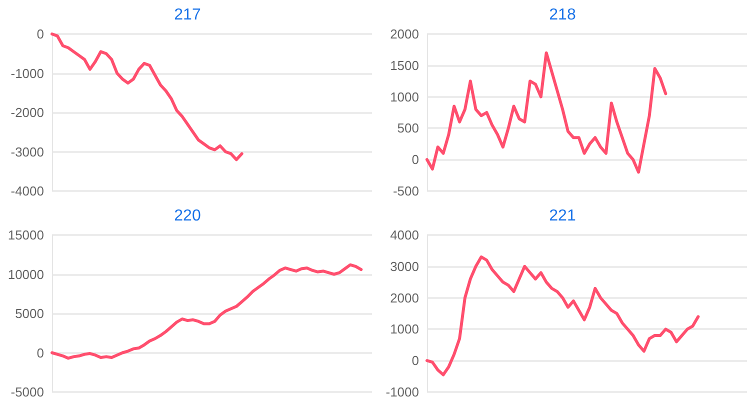  Describe the element at coordinates (27, 152) in the screenshot. I see `y-tick-label: -3000` at that location.